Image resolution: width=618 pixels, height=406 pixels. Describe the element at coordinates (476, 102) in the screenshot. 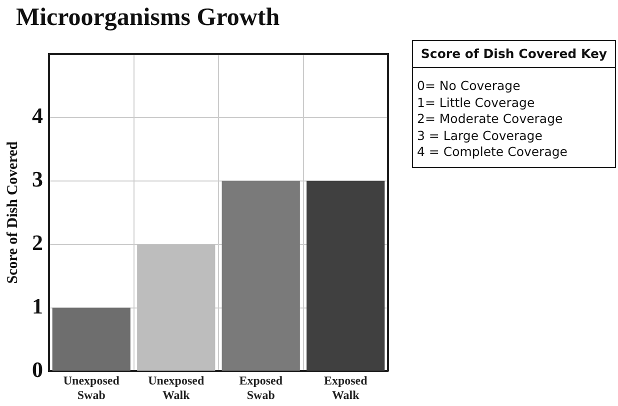

I see `text: 1= Little Coverage` at that location.